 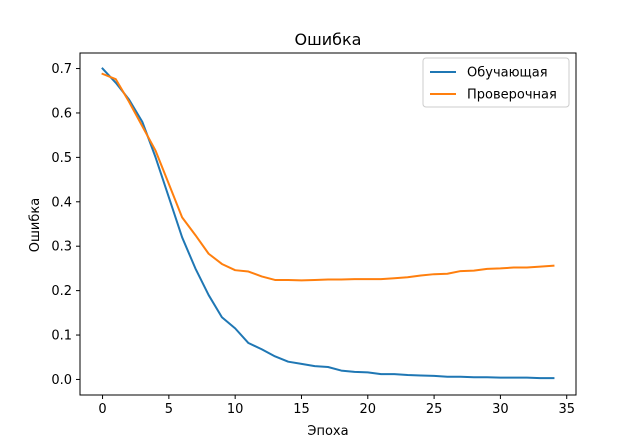 I want to click on legend-box, so click(x=496, y=82).